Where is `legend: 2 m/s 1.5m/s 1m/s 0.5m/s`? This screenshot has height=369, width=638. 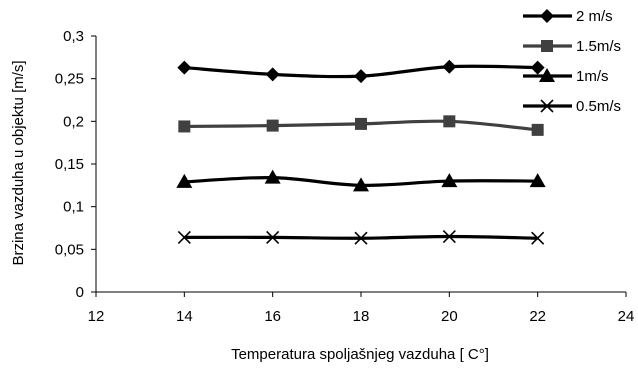
legend: 2 m/s 1.5m/s 1m/s 0.5m/s is located at coordinates (572, 61).